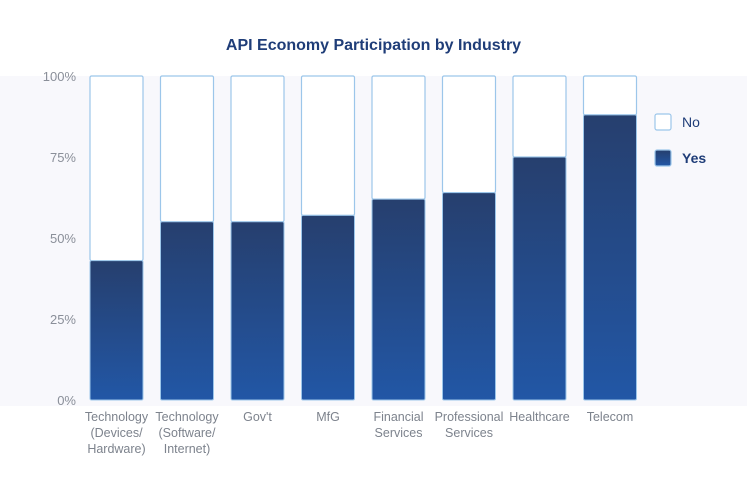 The image size is (747, 483). I want to click on y-axis: 0% 25% 50% 75% 100%, so click(60, 238).